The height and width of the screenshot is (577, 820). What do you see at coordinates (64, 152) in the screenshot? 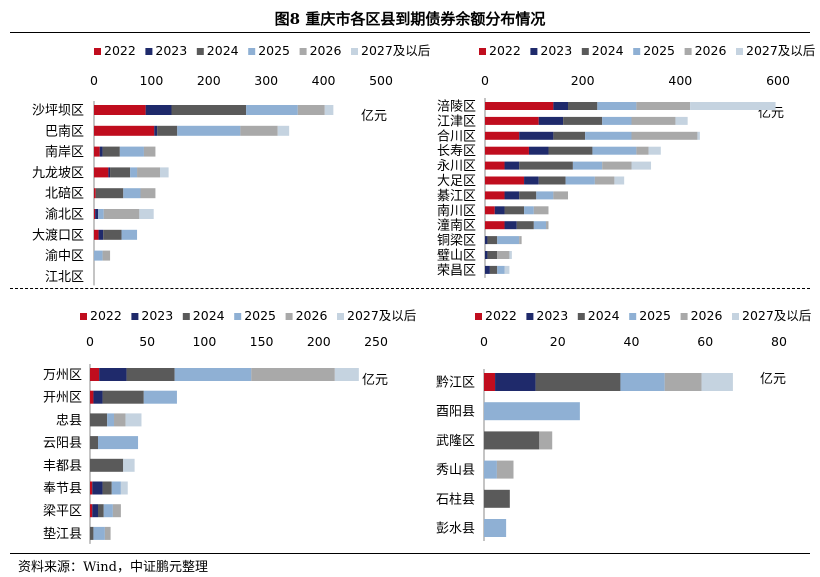
I see `category-label: 南岸区` at bounding box center [64, 152].